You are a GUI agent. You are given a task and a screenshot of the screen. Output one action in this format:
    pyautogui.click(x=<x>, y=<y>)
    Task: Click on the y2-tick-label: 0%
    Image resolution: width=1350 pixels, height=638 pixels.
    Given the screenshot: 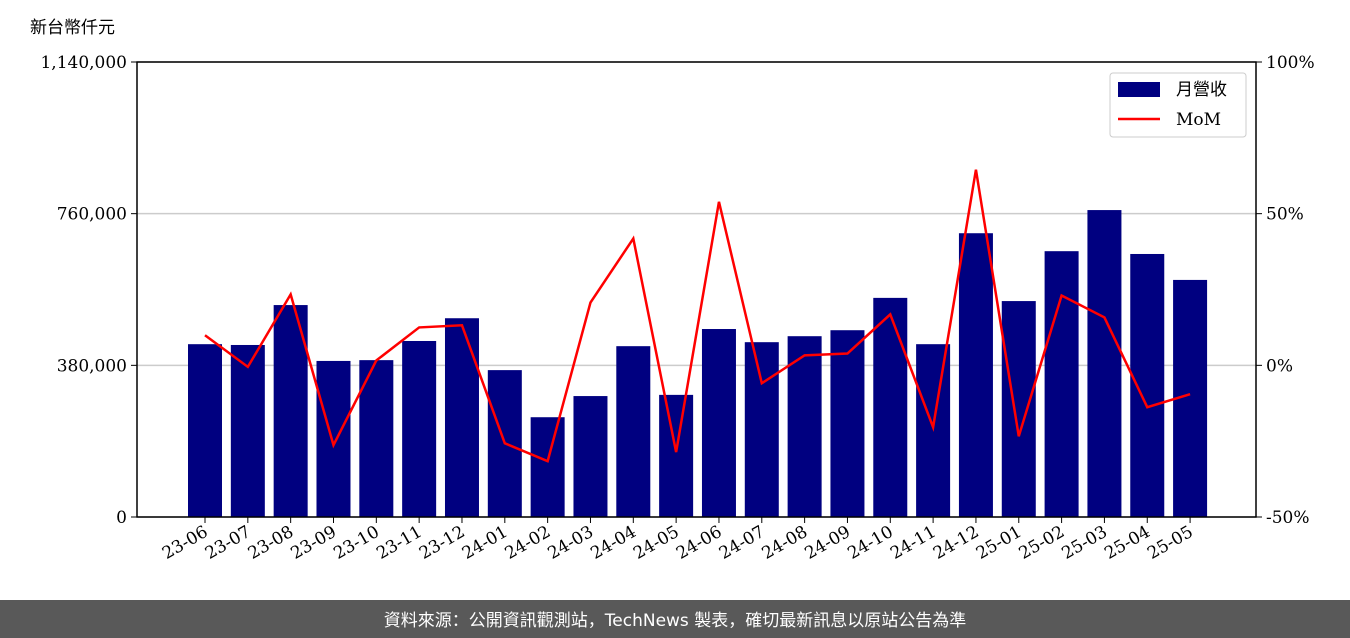 What is the action you would take?
    pyautogui.click(x=1279, y=366)
    